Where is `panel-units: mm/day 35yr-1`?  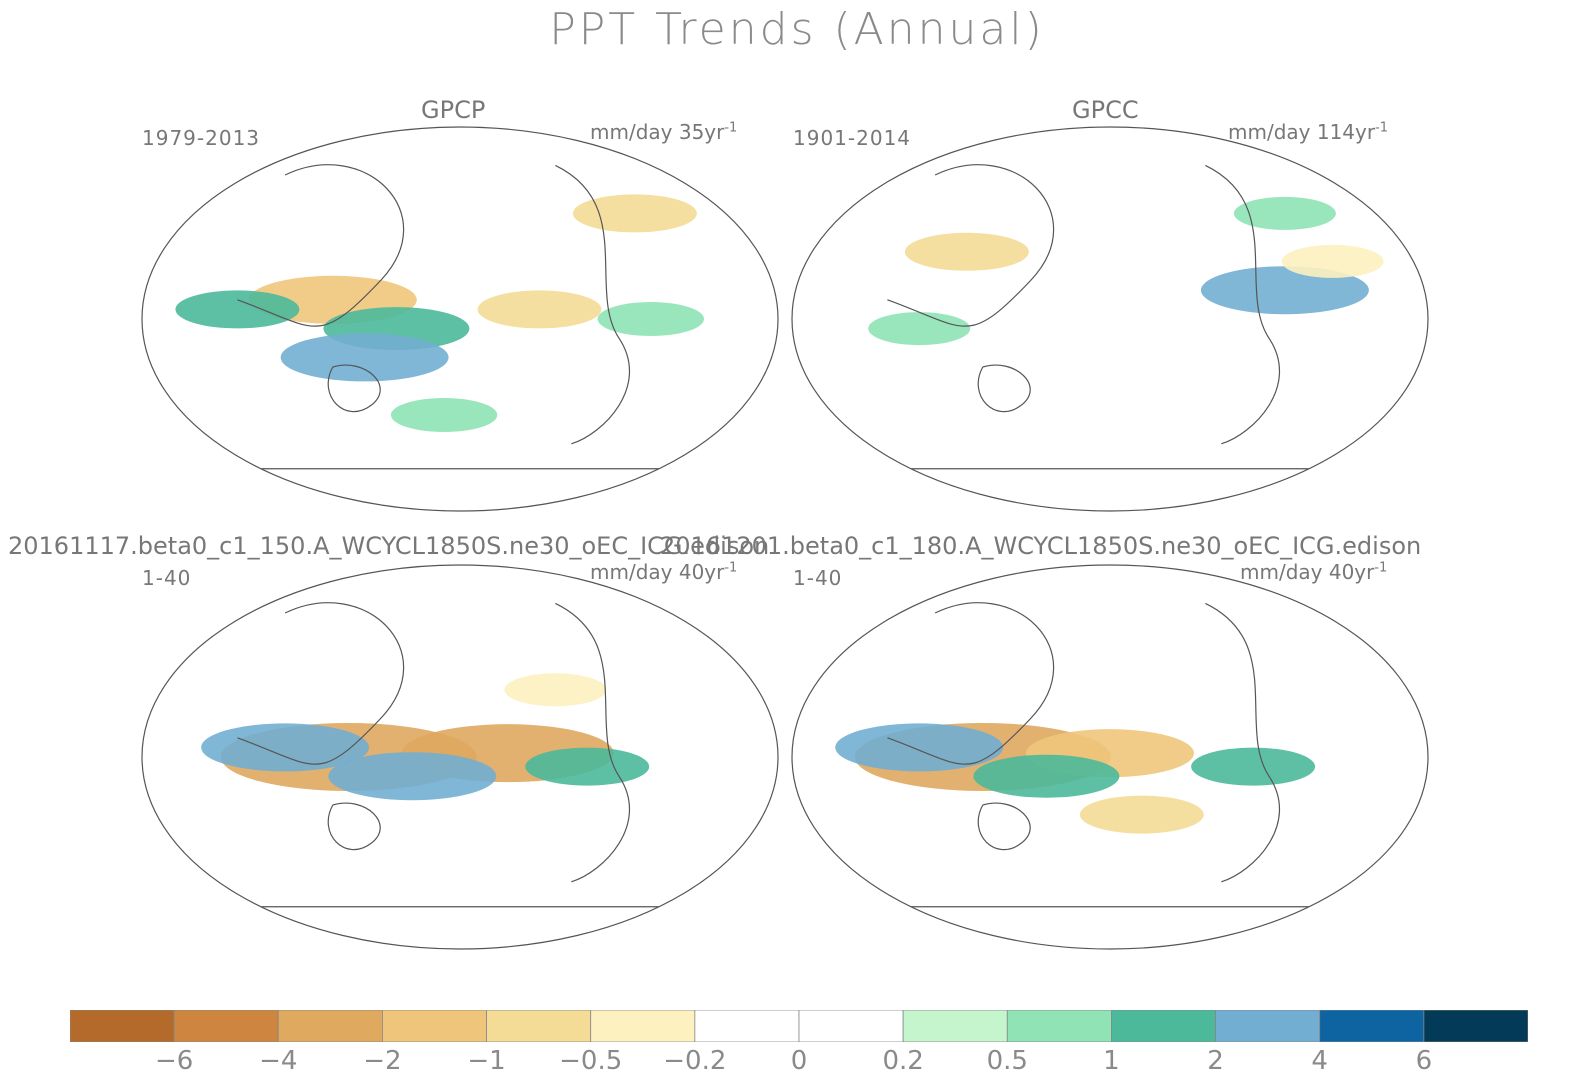 panel-units: mm/day 35yr-1 is located at coordinates (664, 132).